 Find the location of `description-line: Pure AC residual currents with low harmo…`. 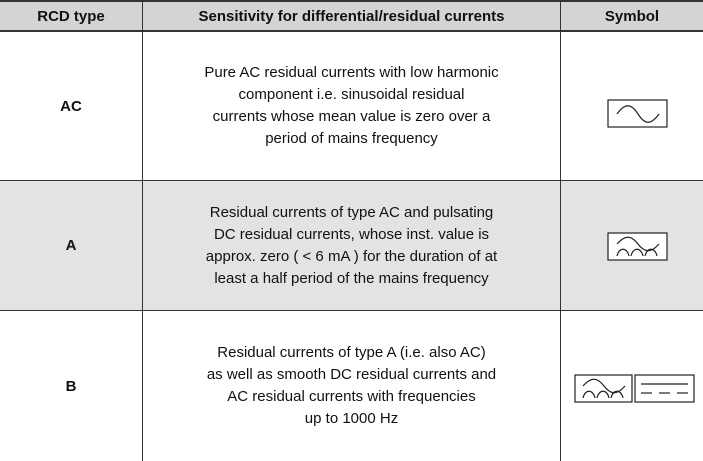

description-line: Pure AC residual currents with low harmo… is located at coordinates (351, 72).